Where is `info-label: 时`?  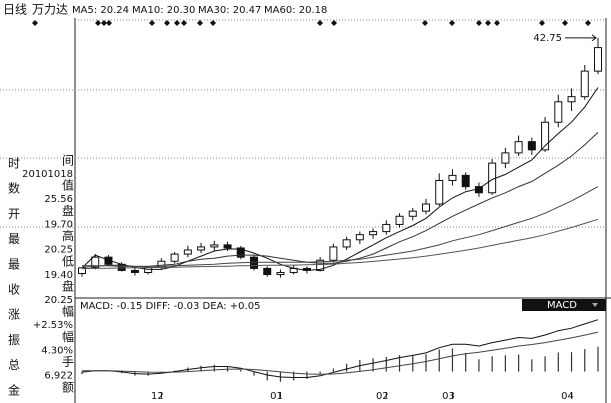
info-label: 时 is located at coordinates (14, 164).